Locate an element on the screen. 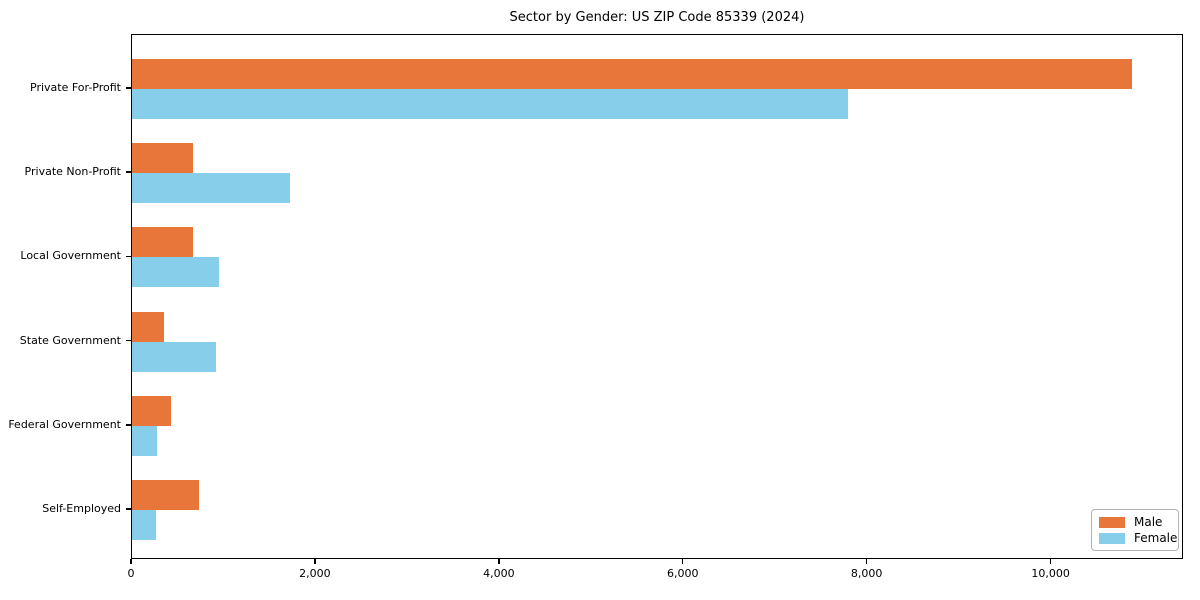 This screenshot has width=1200, height=600. x-tick-label-2: 4,000 is located at coordinates (499, 573).